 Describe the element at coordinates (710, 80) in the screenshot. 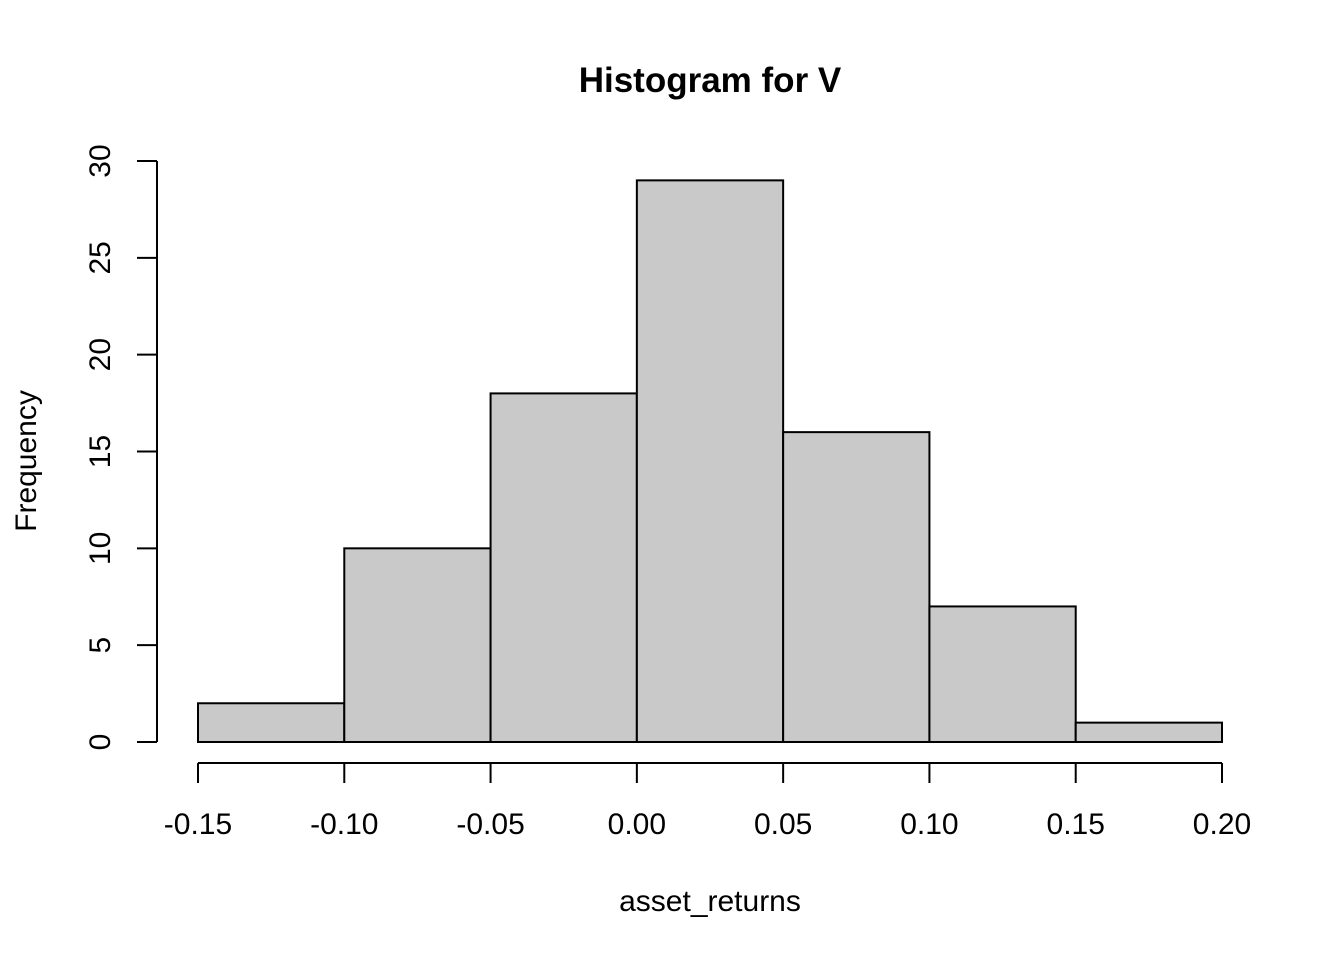

I see `chart-title: Histogram for V` at that location.